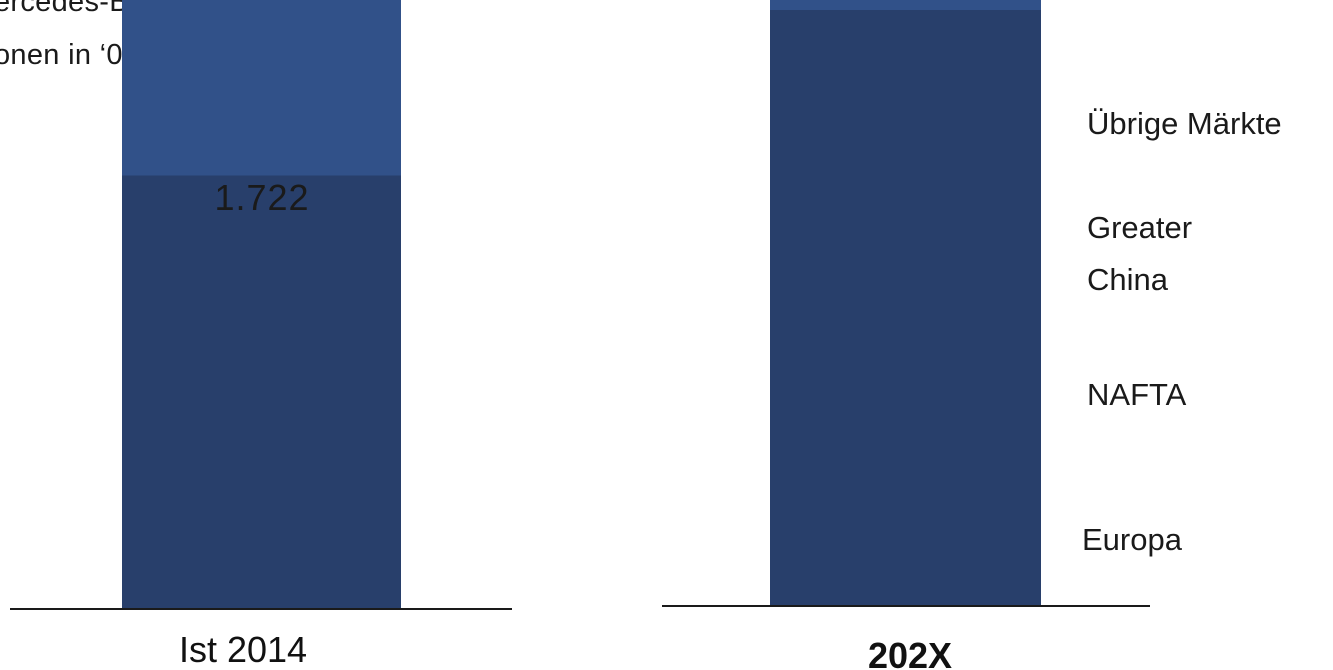 The image size is (1333, 670). What do you see at coordinates (261, 392) in the screenshot?
I see `bar-segment-ist-2014-europa` at bounding box center [261, 392].